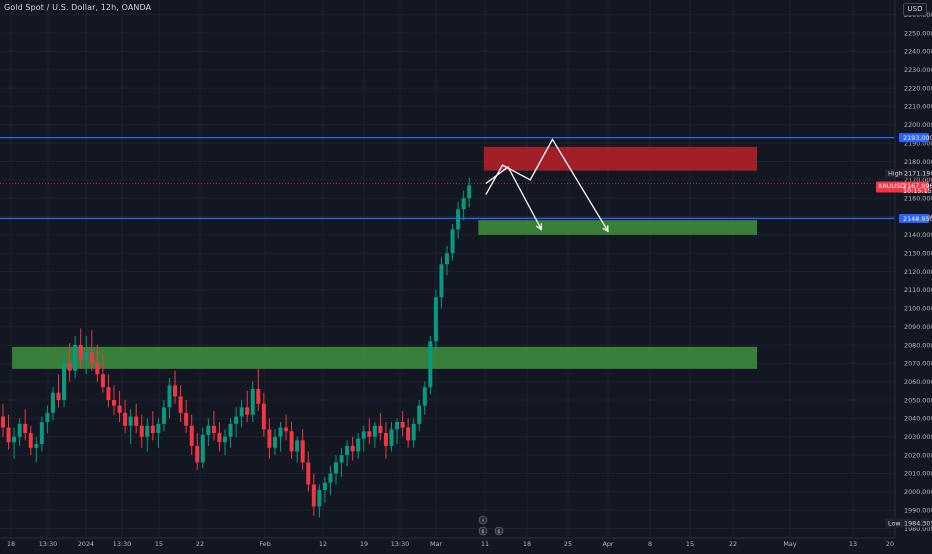 The width and height of the screenshot is (932, 554). I want to click on time-tick-label: 19, so click(364, 544).